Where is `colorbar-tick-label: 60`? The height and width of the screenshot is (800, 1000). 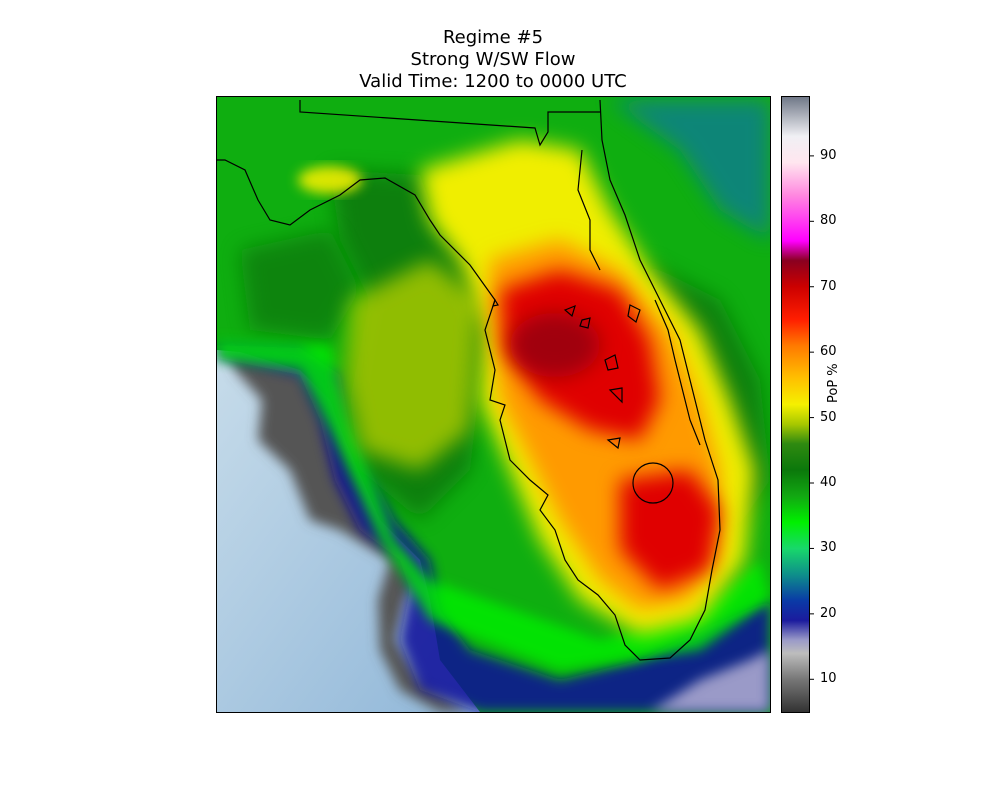
colorbar-tick-label: 60 is located at coordinates (828, 352).